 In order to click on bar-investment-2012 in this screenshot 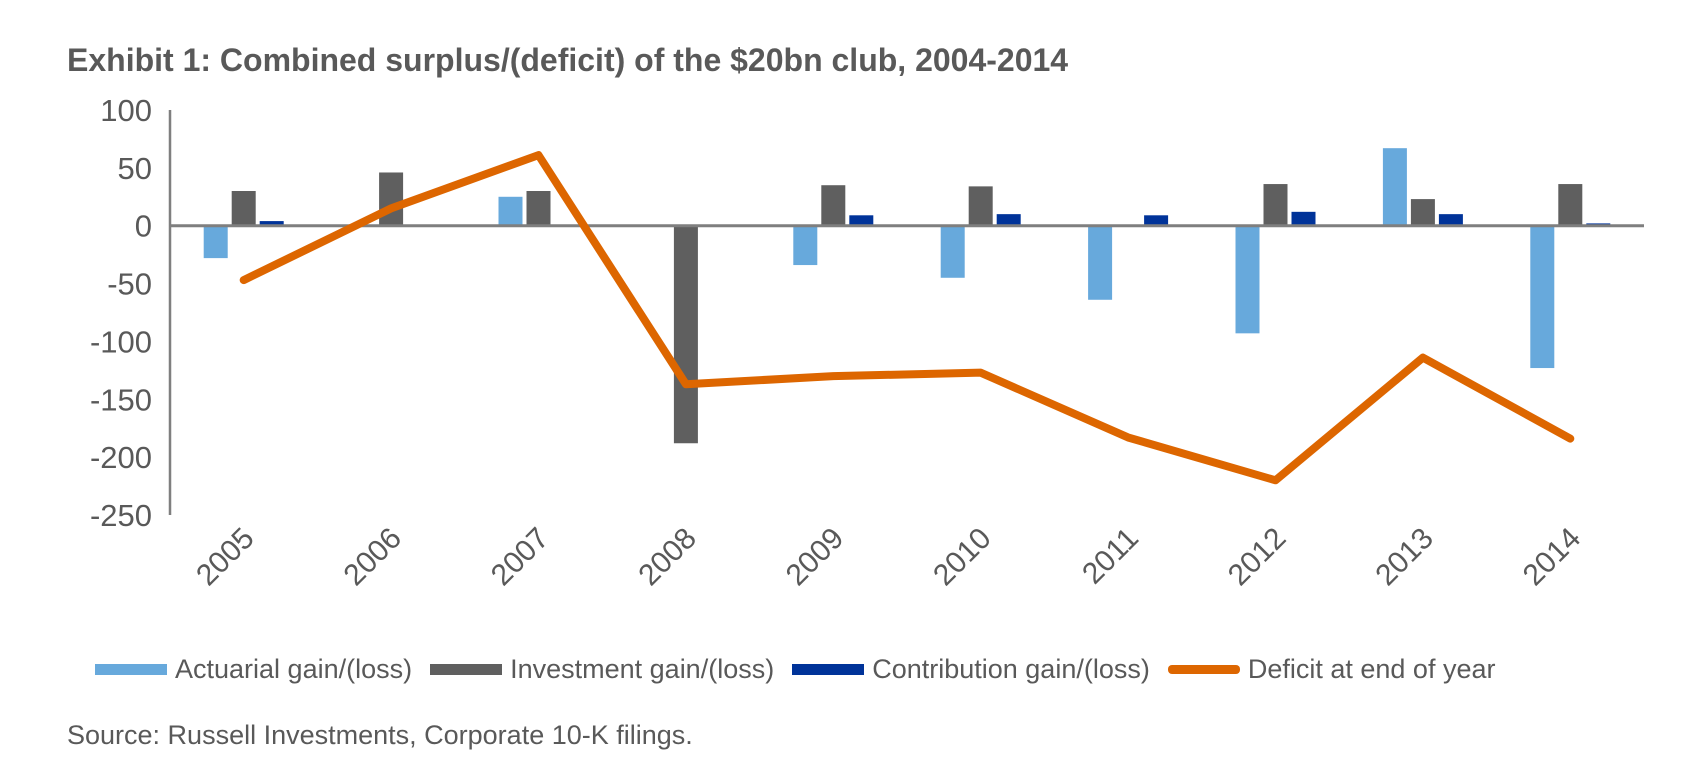, I will do `click(1275, 205)`.